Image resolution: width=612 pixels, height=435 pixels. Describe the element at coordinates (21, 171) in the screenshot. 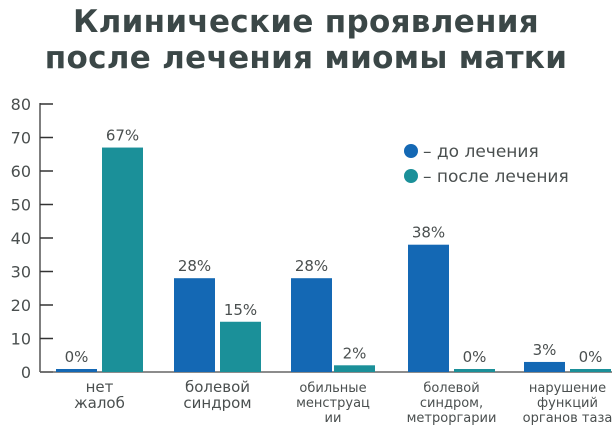

I see `y-tick-label: 60` at that location.